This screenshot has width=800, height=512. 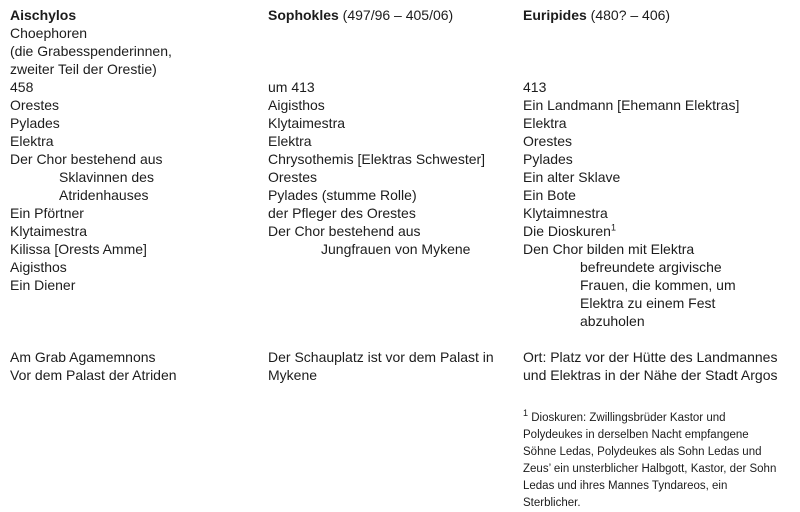 I want to click on text-line: um 413, so click(x=291, y=87).